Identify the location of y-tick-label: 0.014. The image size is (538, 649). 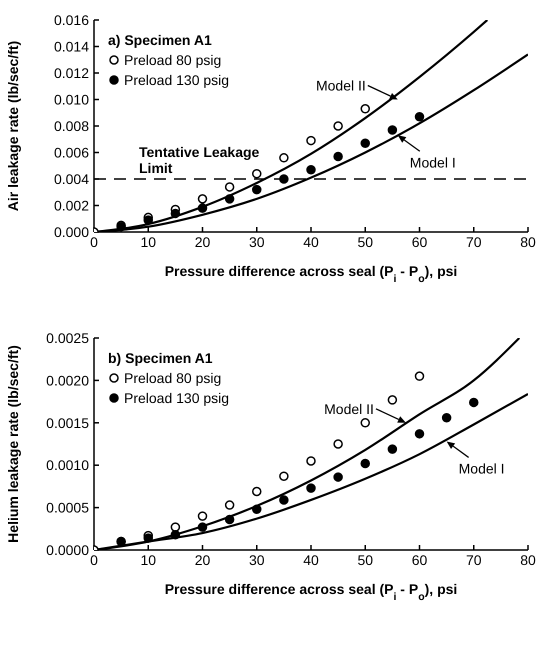
(72, 46).